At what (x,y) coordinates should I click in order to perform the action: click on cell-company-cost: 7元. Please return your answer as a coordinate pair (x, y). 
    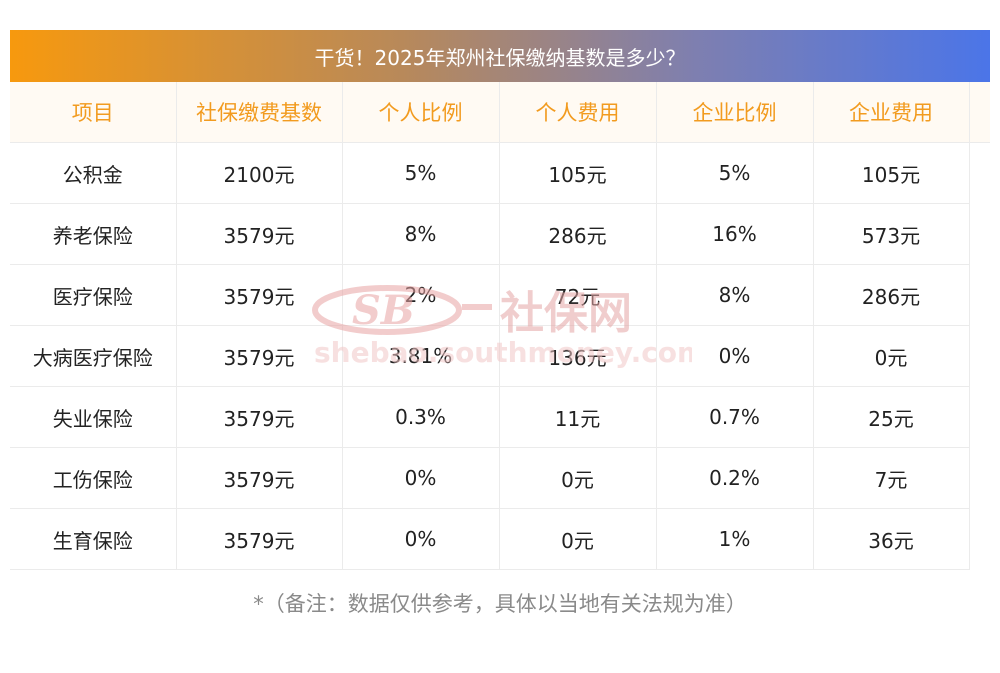
    Looking at the image, I should click on (891, 478).